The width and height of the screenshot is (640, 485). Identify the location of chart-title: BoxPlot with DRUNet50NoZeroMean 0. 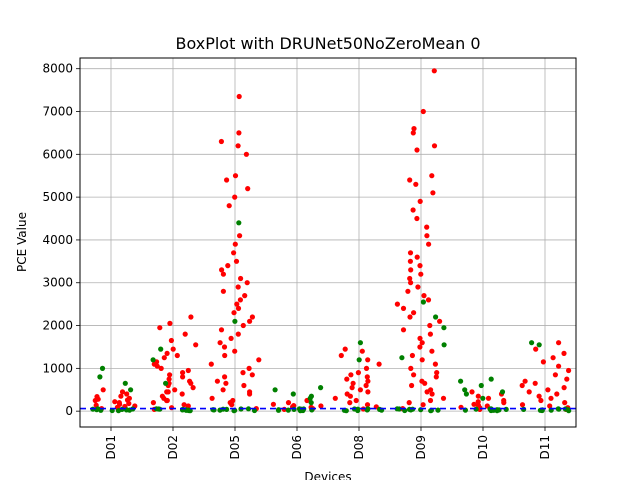
(327, 43).